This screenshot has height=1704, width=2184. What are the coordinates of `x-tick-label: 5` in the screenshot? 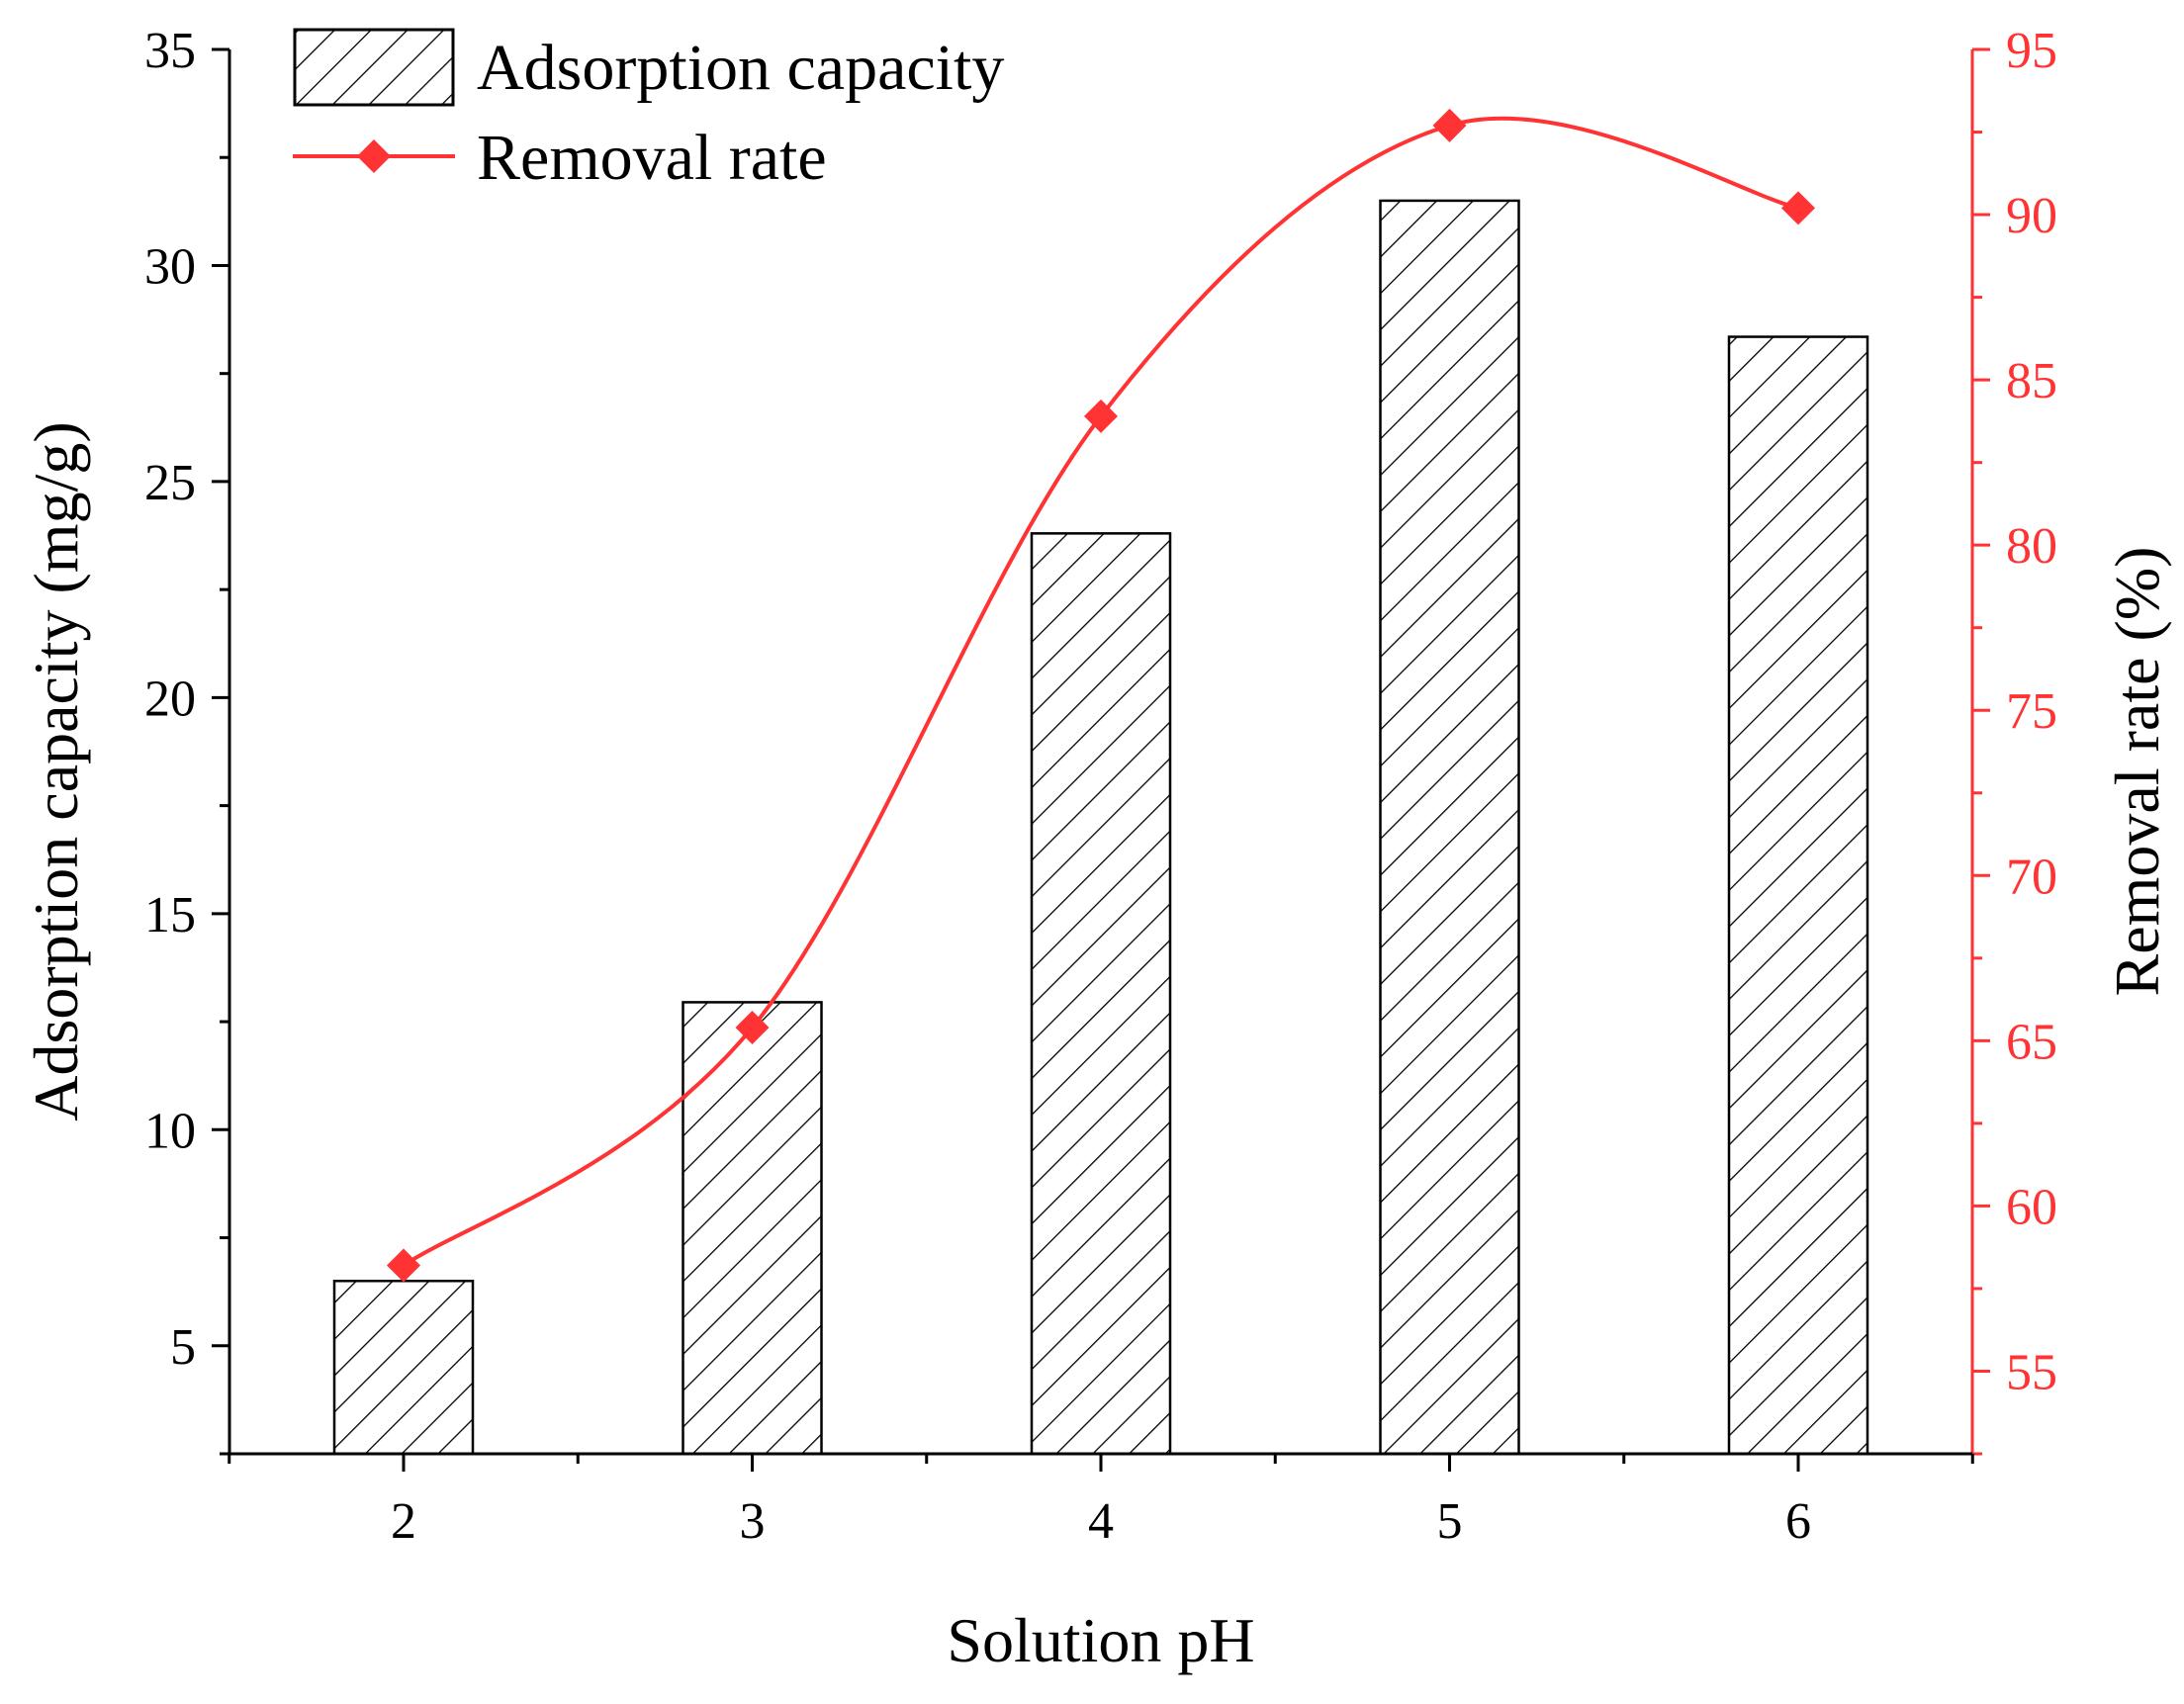 It's located at (1450, 1522).